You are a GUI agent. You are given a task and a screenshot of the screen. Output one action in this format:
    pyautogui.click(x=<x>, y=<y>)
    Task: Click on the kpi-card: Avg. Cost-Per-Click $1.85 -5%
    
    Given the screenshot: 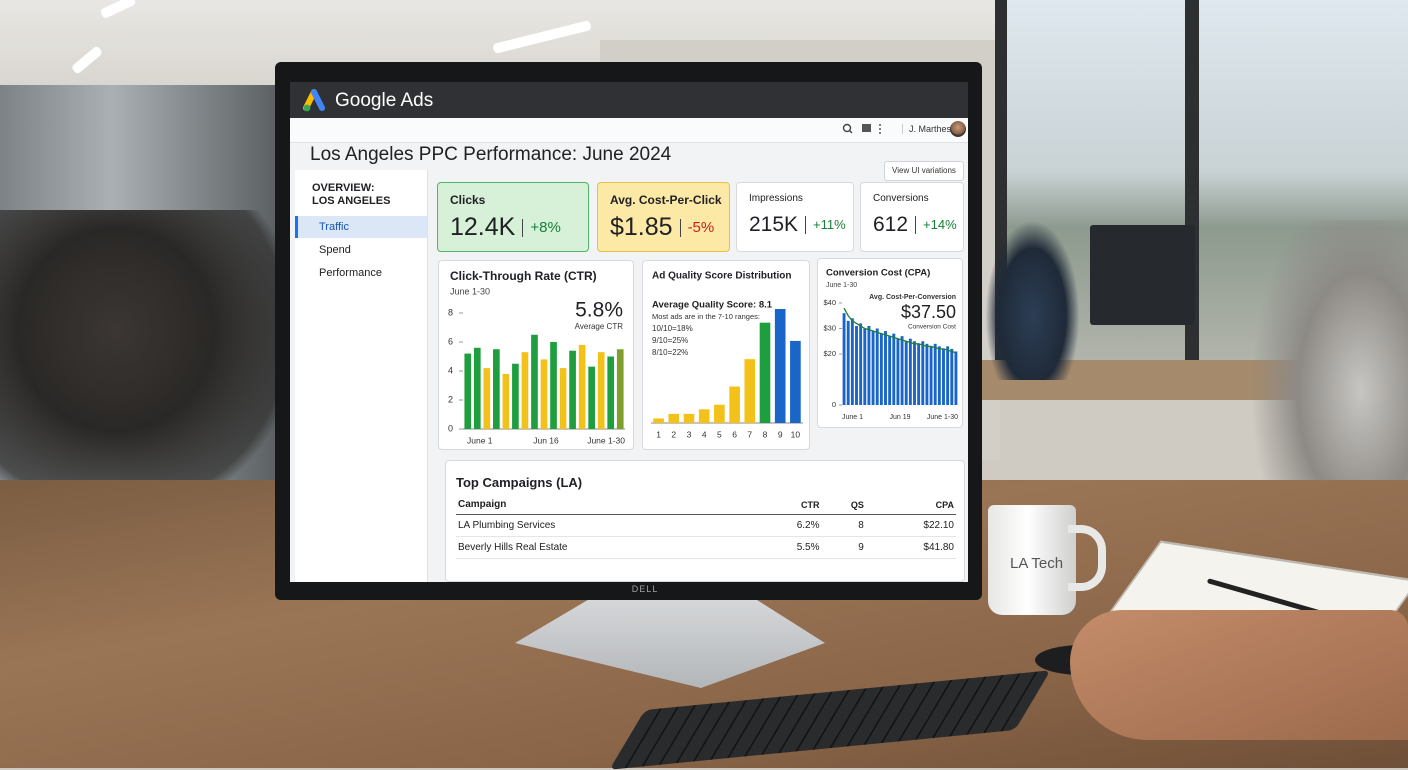 What is the action you would take?
    pyautogui.click(x=663, y=217)
    